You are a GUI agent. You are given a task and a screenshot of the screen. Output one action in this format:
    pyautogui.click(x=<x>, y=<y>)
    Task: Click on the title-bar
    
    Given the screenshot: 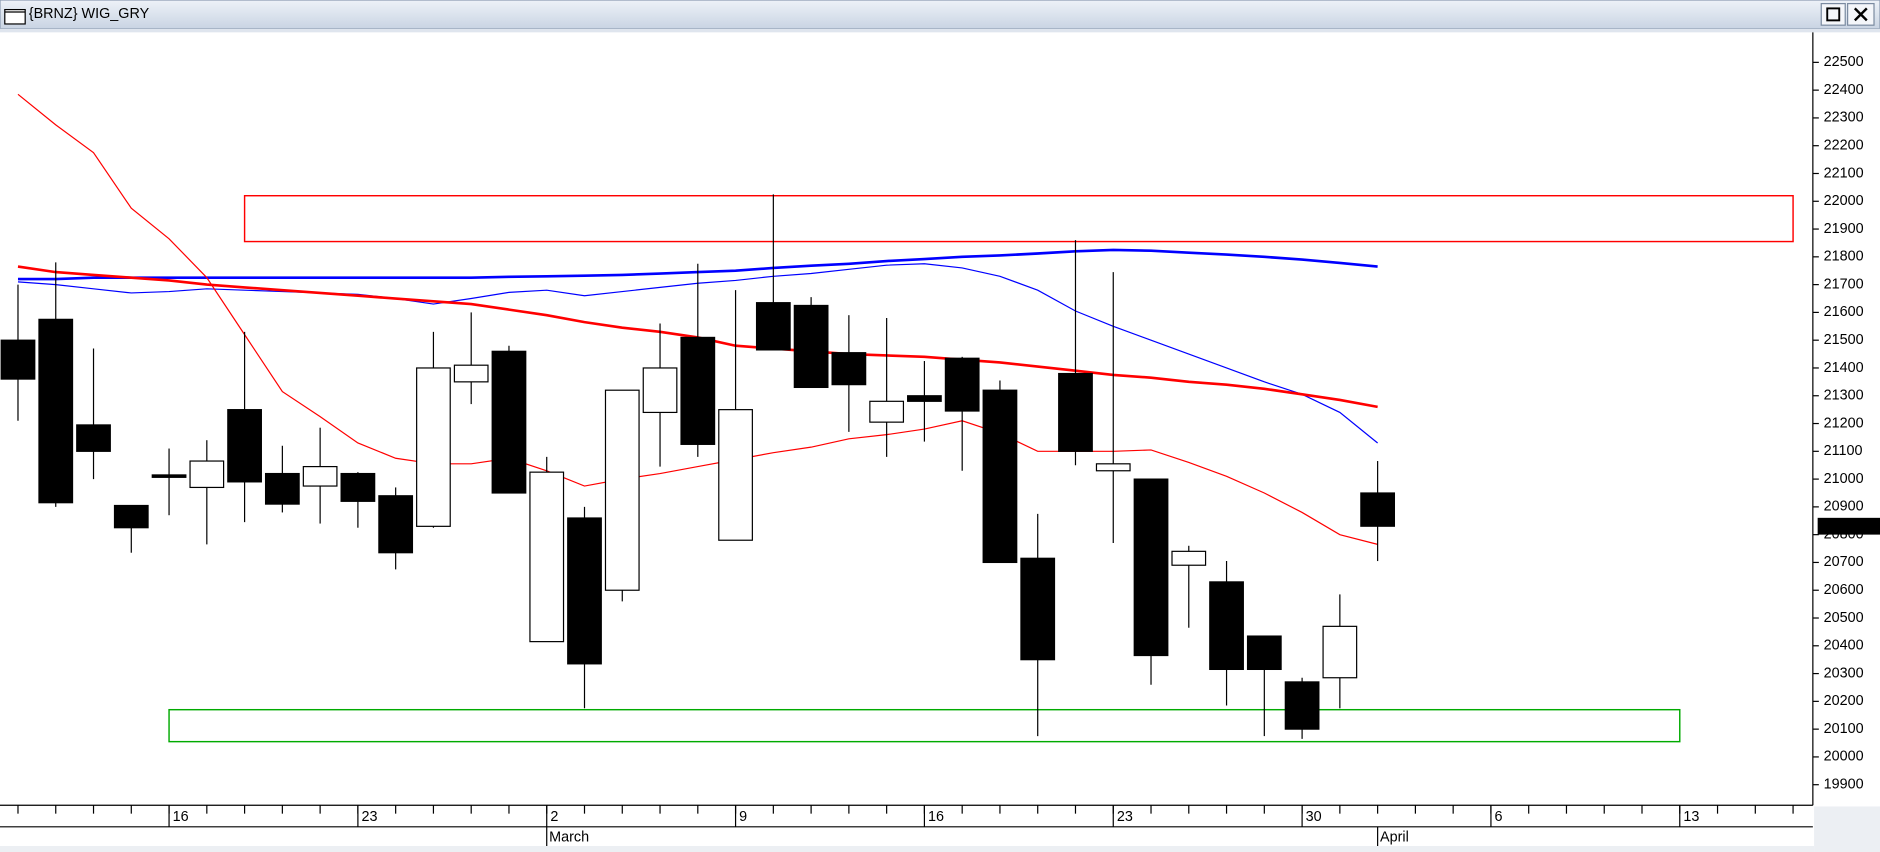 What is the action you would take?
    pyautogui.click(x=940, y=15)
    